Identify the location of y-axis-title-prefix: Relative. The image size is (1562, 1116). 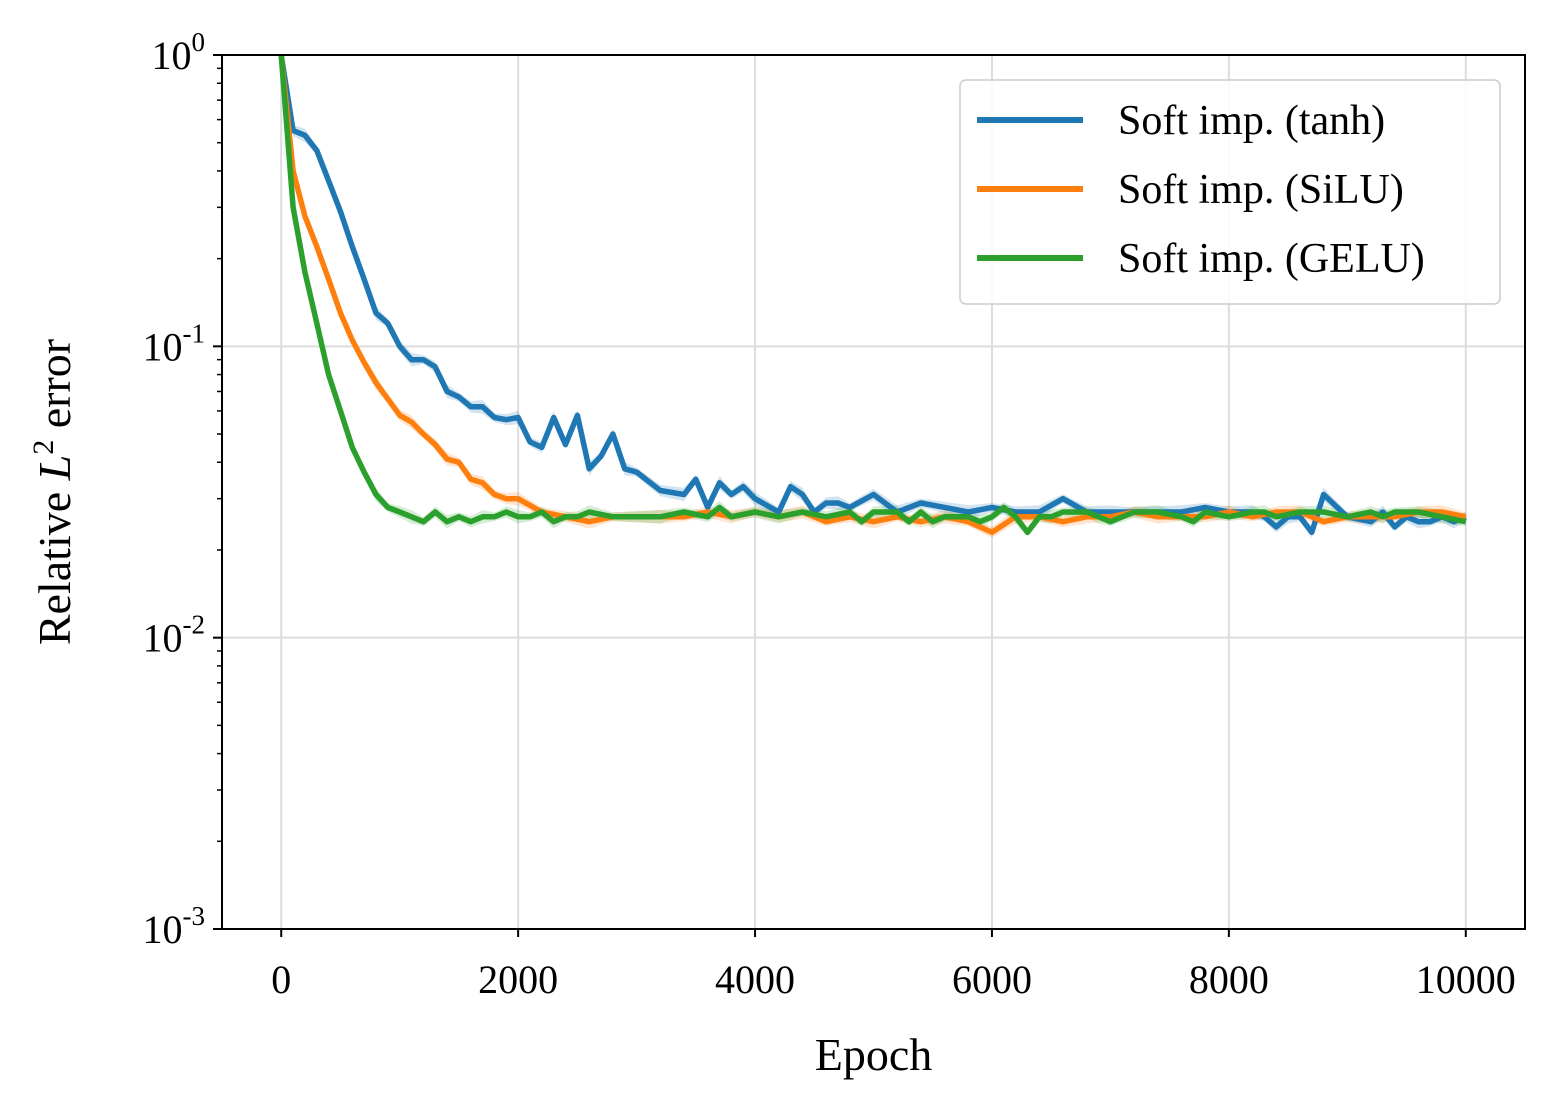
(54, 562).